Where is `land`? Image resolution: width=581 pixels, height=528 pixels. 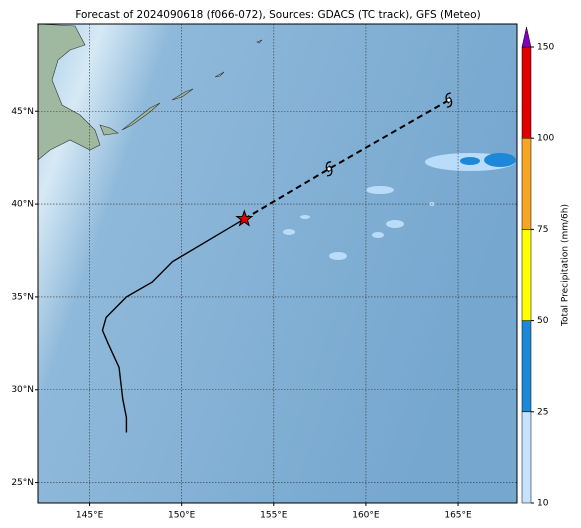 land is located at coordinates (150, 92).